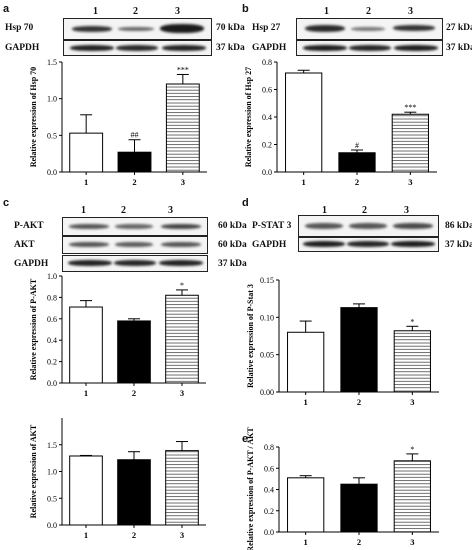 This screenshot has height=550, width=472. Describe the element at coordinates (24, 245) in the screenshot. I see `blot-protein-label: AKT` at that location.